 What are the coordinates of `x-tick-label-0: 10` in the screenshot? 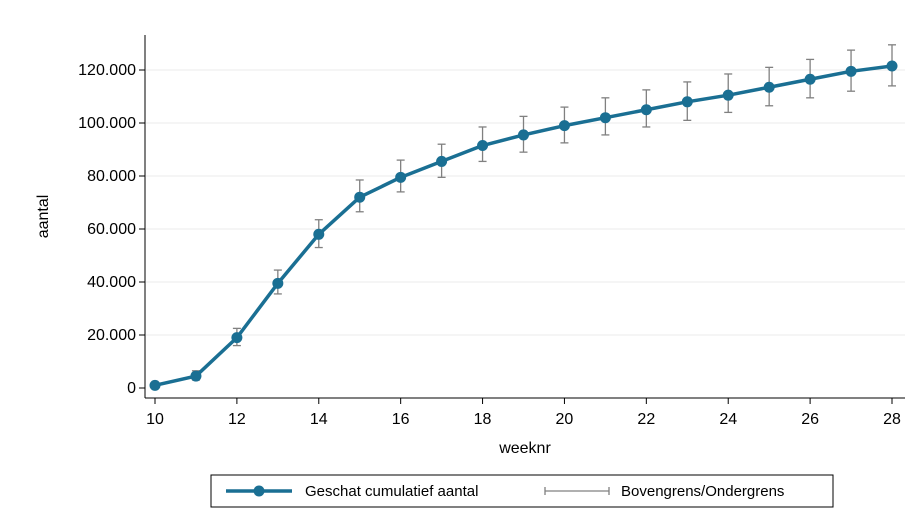 It's located at (155, 419).